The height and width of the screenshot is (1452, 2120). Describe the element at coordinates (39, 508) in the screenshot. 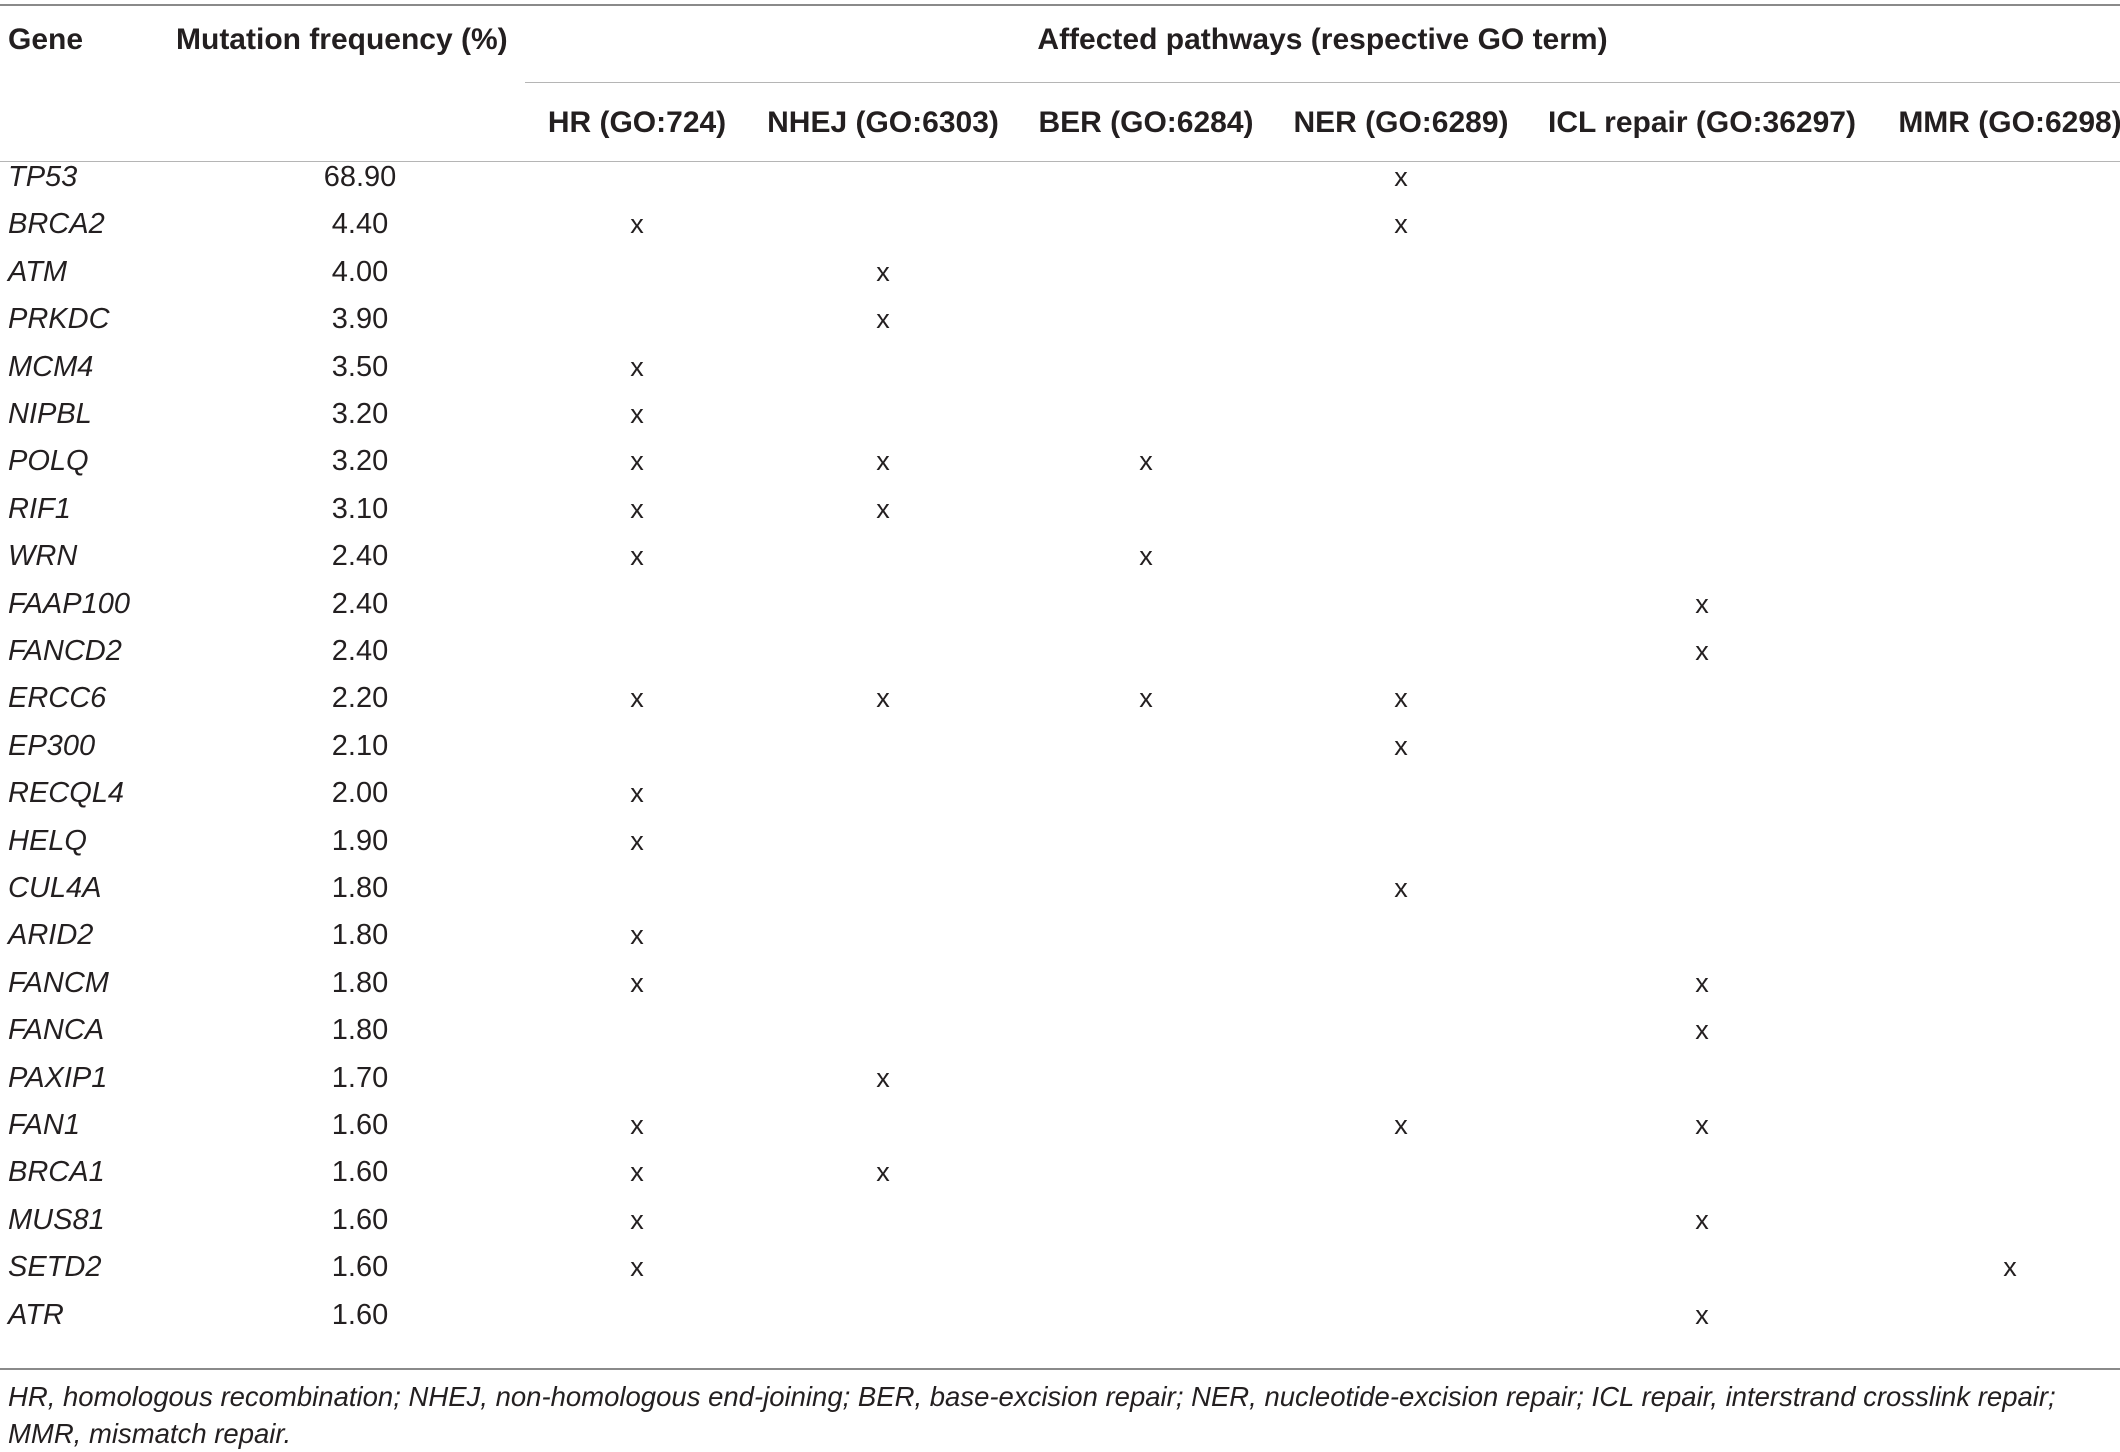

I see `gene-name: RIF1` at that location.